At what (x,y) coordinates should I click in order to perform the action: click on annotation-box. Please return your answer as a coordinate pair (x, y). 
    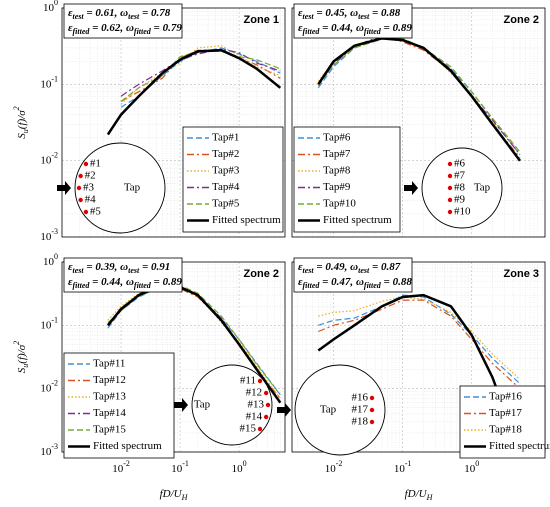
    Looking at the image, I should click on (353, 275).